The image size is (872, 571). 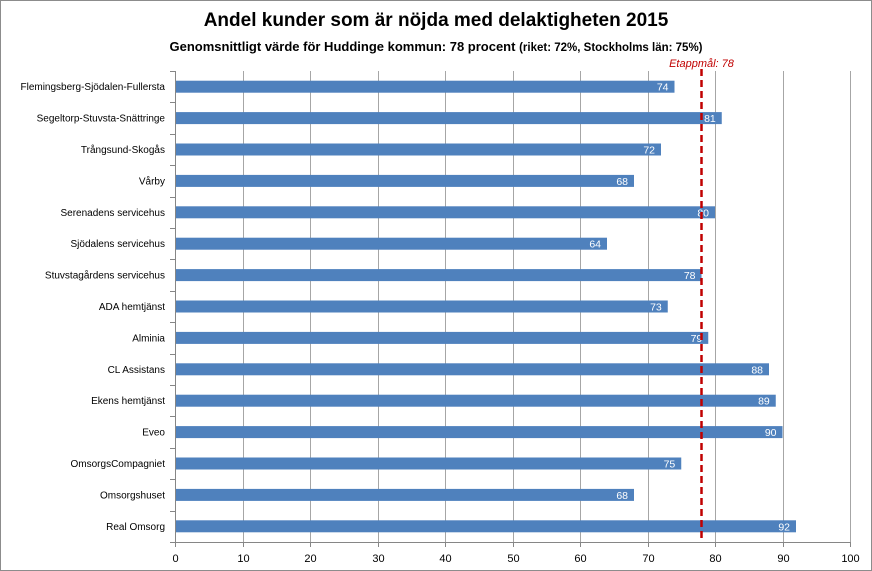 What do you see at coordinates (118, 464) in the screenshot?
I see `category-label: OmsorgsCompagniet` at bounding box center [118, 464].